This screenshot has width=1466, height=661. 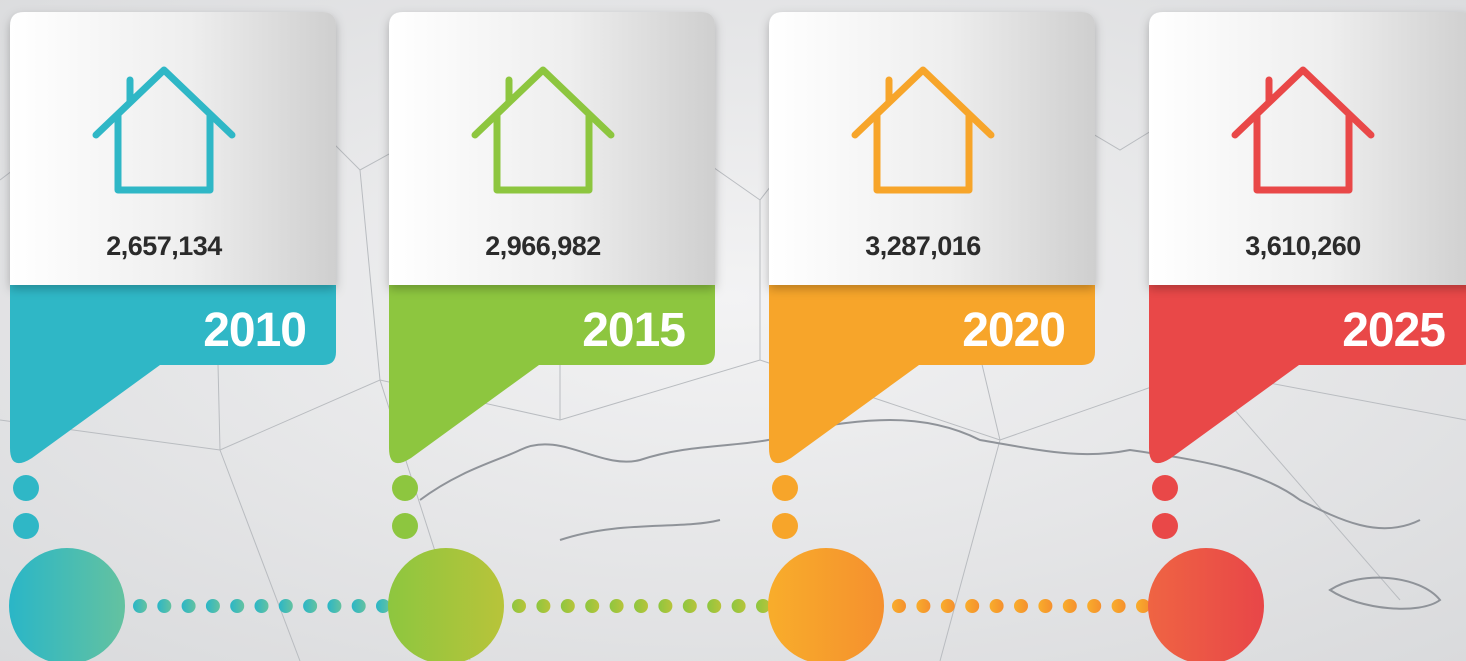 I want to click on year-label: 2025, so click(x=1393, y=330).